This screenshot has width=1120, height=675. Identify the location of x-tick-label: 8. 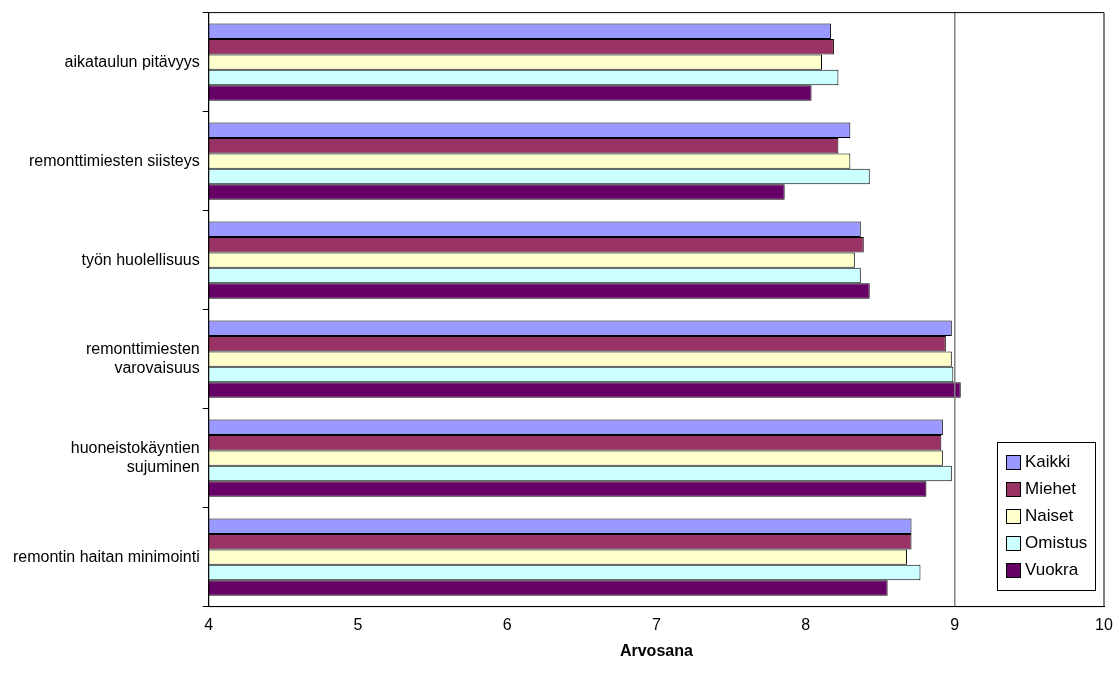
(806, 624).